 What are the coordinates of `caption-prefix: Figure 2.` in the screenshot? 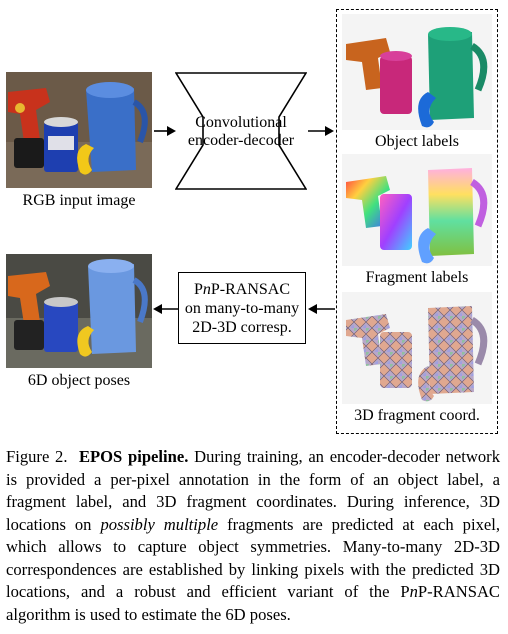 It's located at (37, 456).